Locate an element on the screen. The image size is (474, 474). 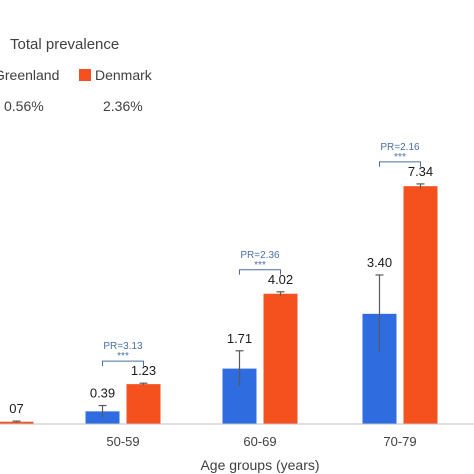
legend-greenland-label: Greenland is located at coordinates (29, 75).